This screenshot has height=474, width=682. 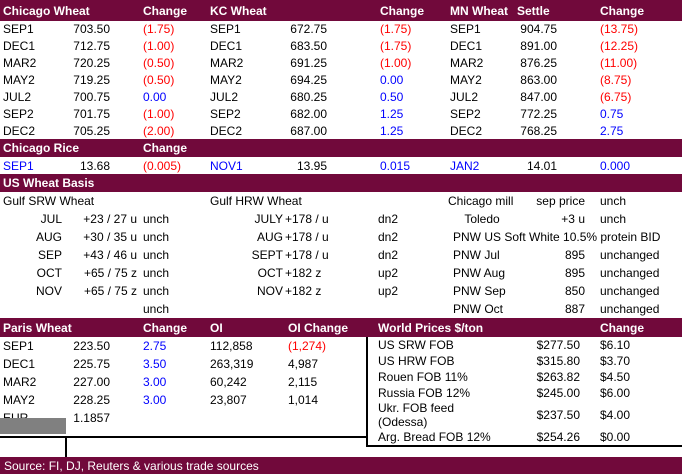 What do you see at coordinates (479, 10) in the screenshot?
I see `mn-wheat-title: MN Wheat` at bounding box center [479, 10].